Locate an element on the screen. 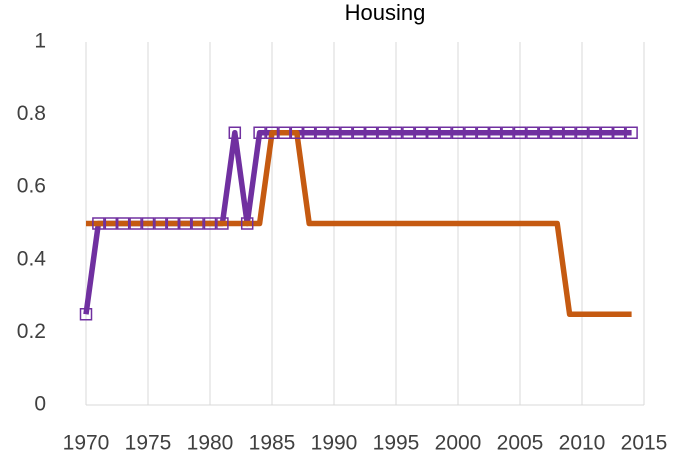 The width and height of the screenshot is (679, 463). x-tick-label: 1990 is located at coordinates (334, 443).